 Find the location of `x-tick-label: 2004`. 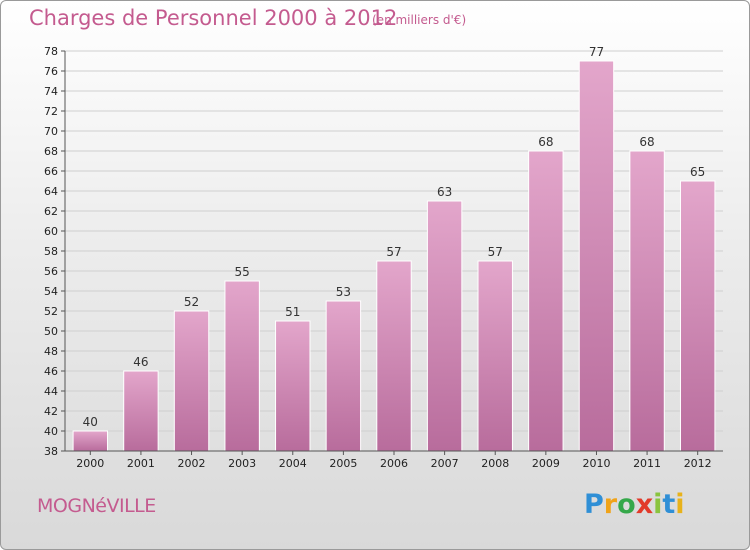

x-tick-label: 2004 is located at coordinates (293, 463).